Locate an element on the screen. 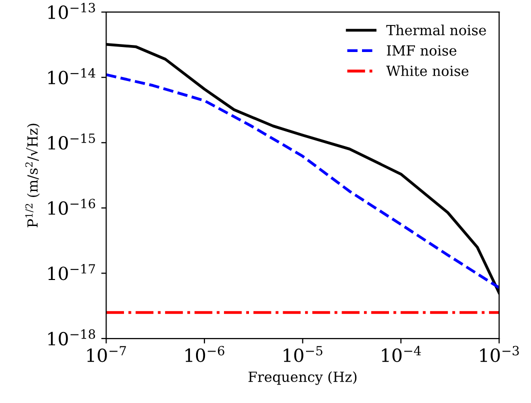 Image resolution: width=531 pixels, height=403 pixels. x-tick-label: 10$^{−5}$ is located at coordinates (303, 354).